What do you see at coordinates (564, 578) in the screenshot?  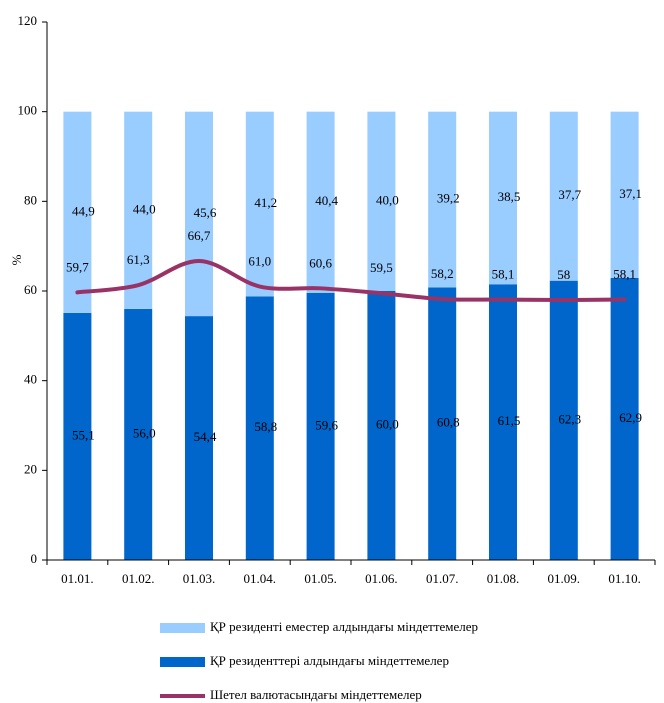 I see `x-tick-label: 01.09.` at bounding box center [564, 578].